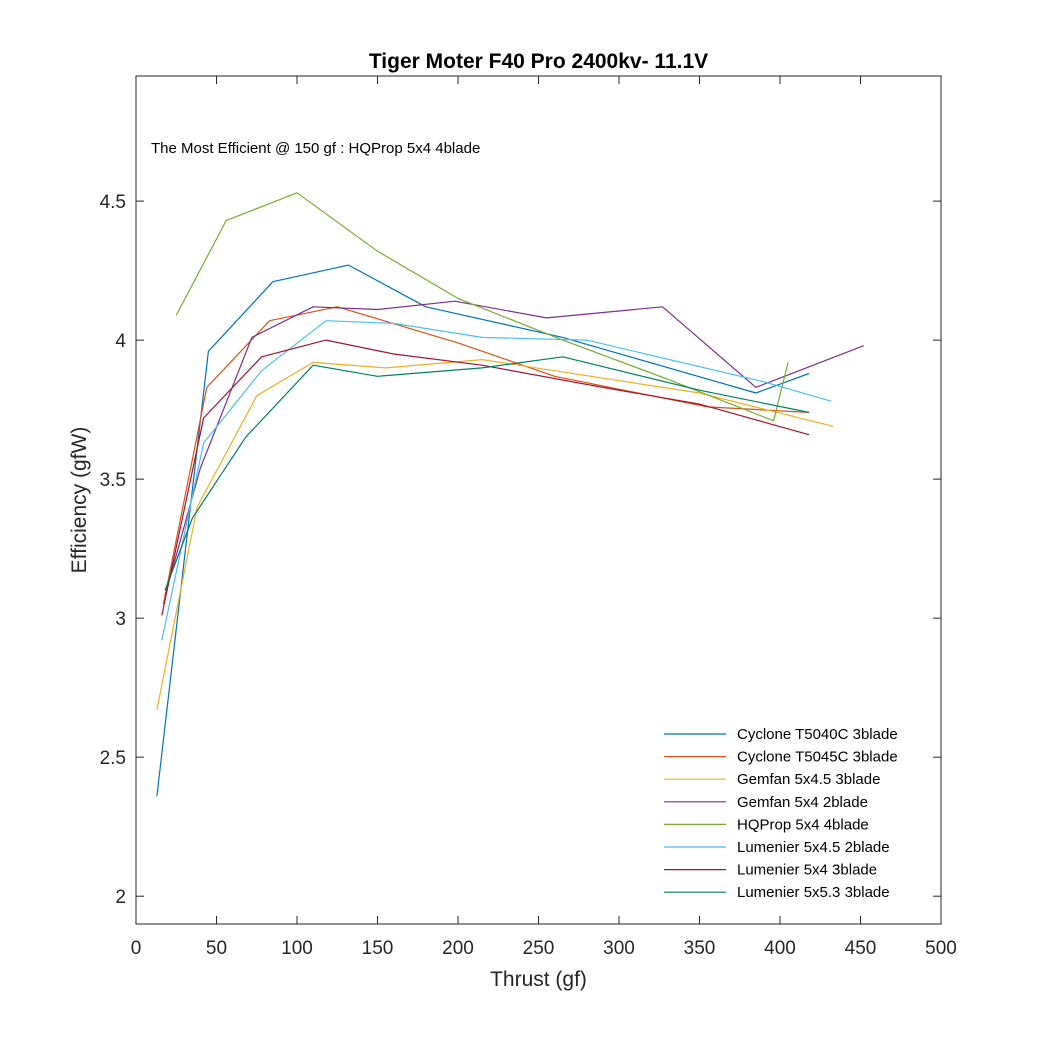  I want to click on x-tick-label: 250, so click(539, 948).